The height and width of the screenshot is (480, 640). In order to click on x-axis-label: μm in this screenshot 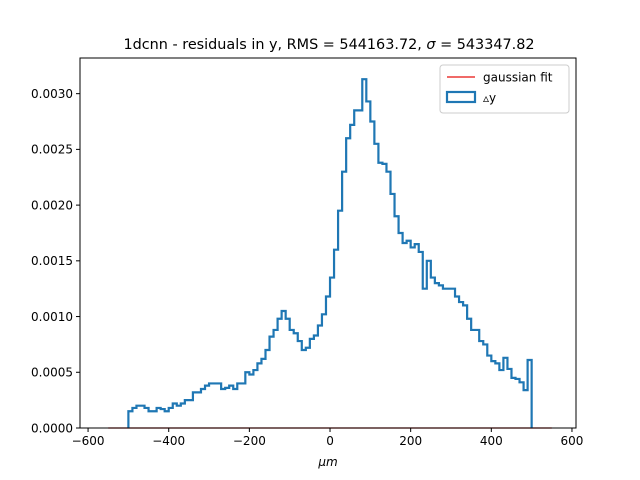, I will do `click(327, 462)`.